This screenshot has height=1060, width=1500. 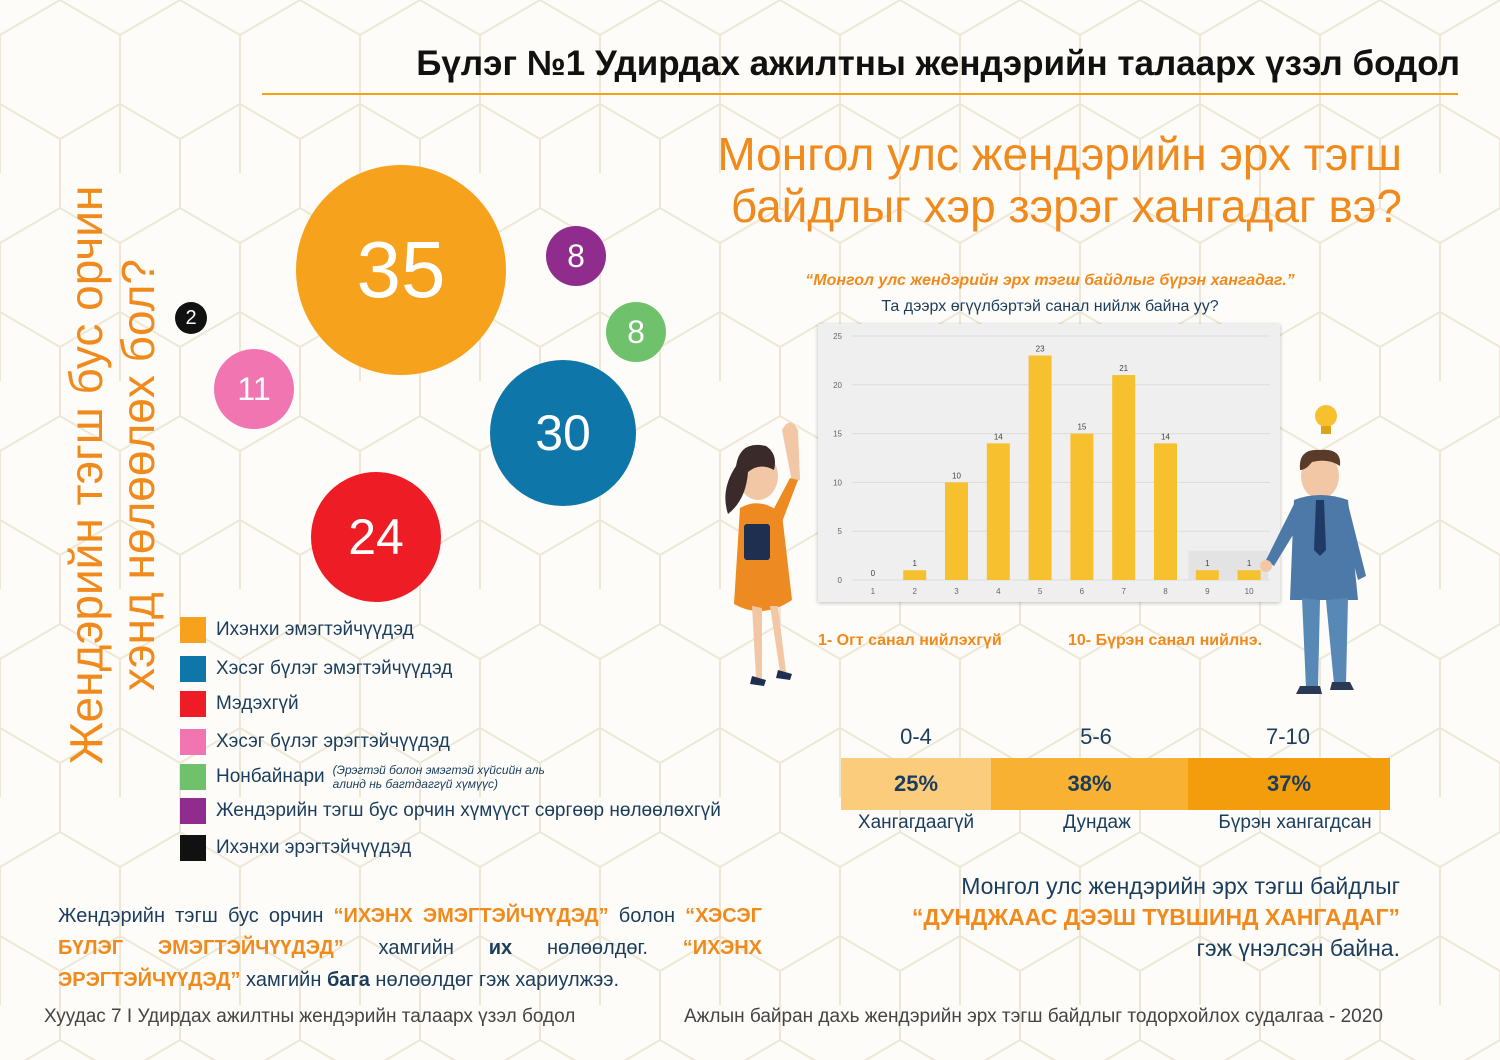 I want to click on bubble-value: 30, so click(x=563, y=433).